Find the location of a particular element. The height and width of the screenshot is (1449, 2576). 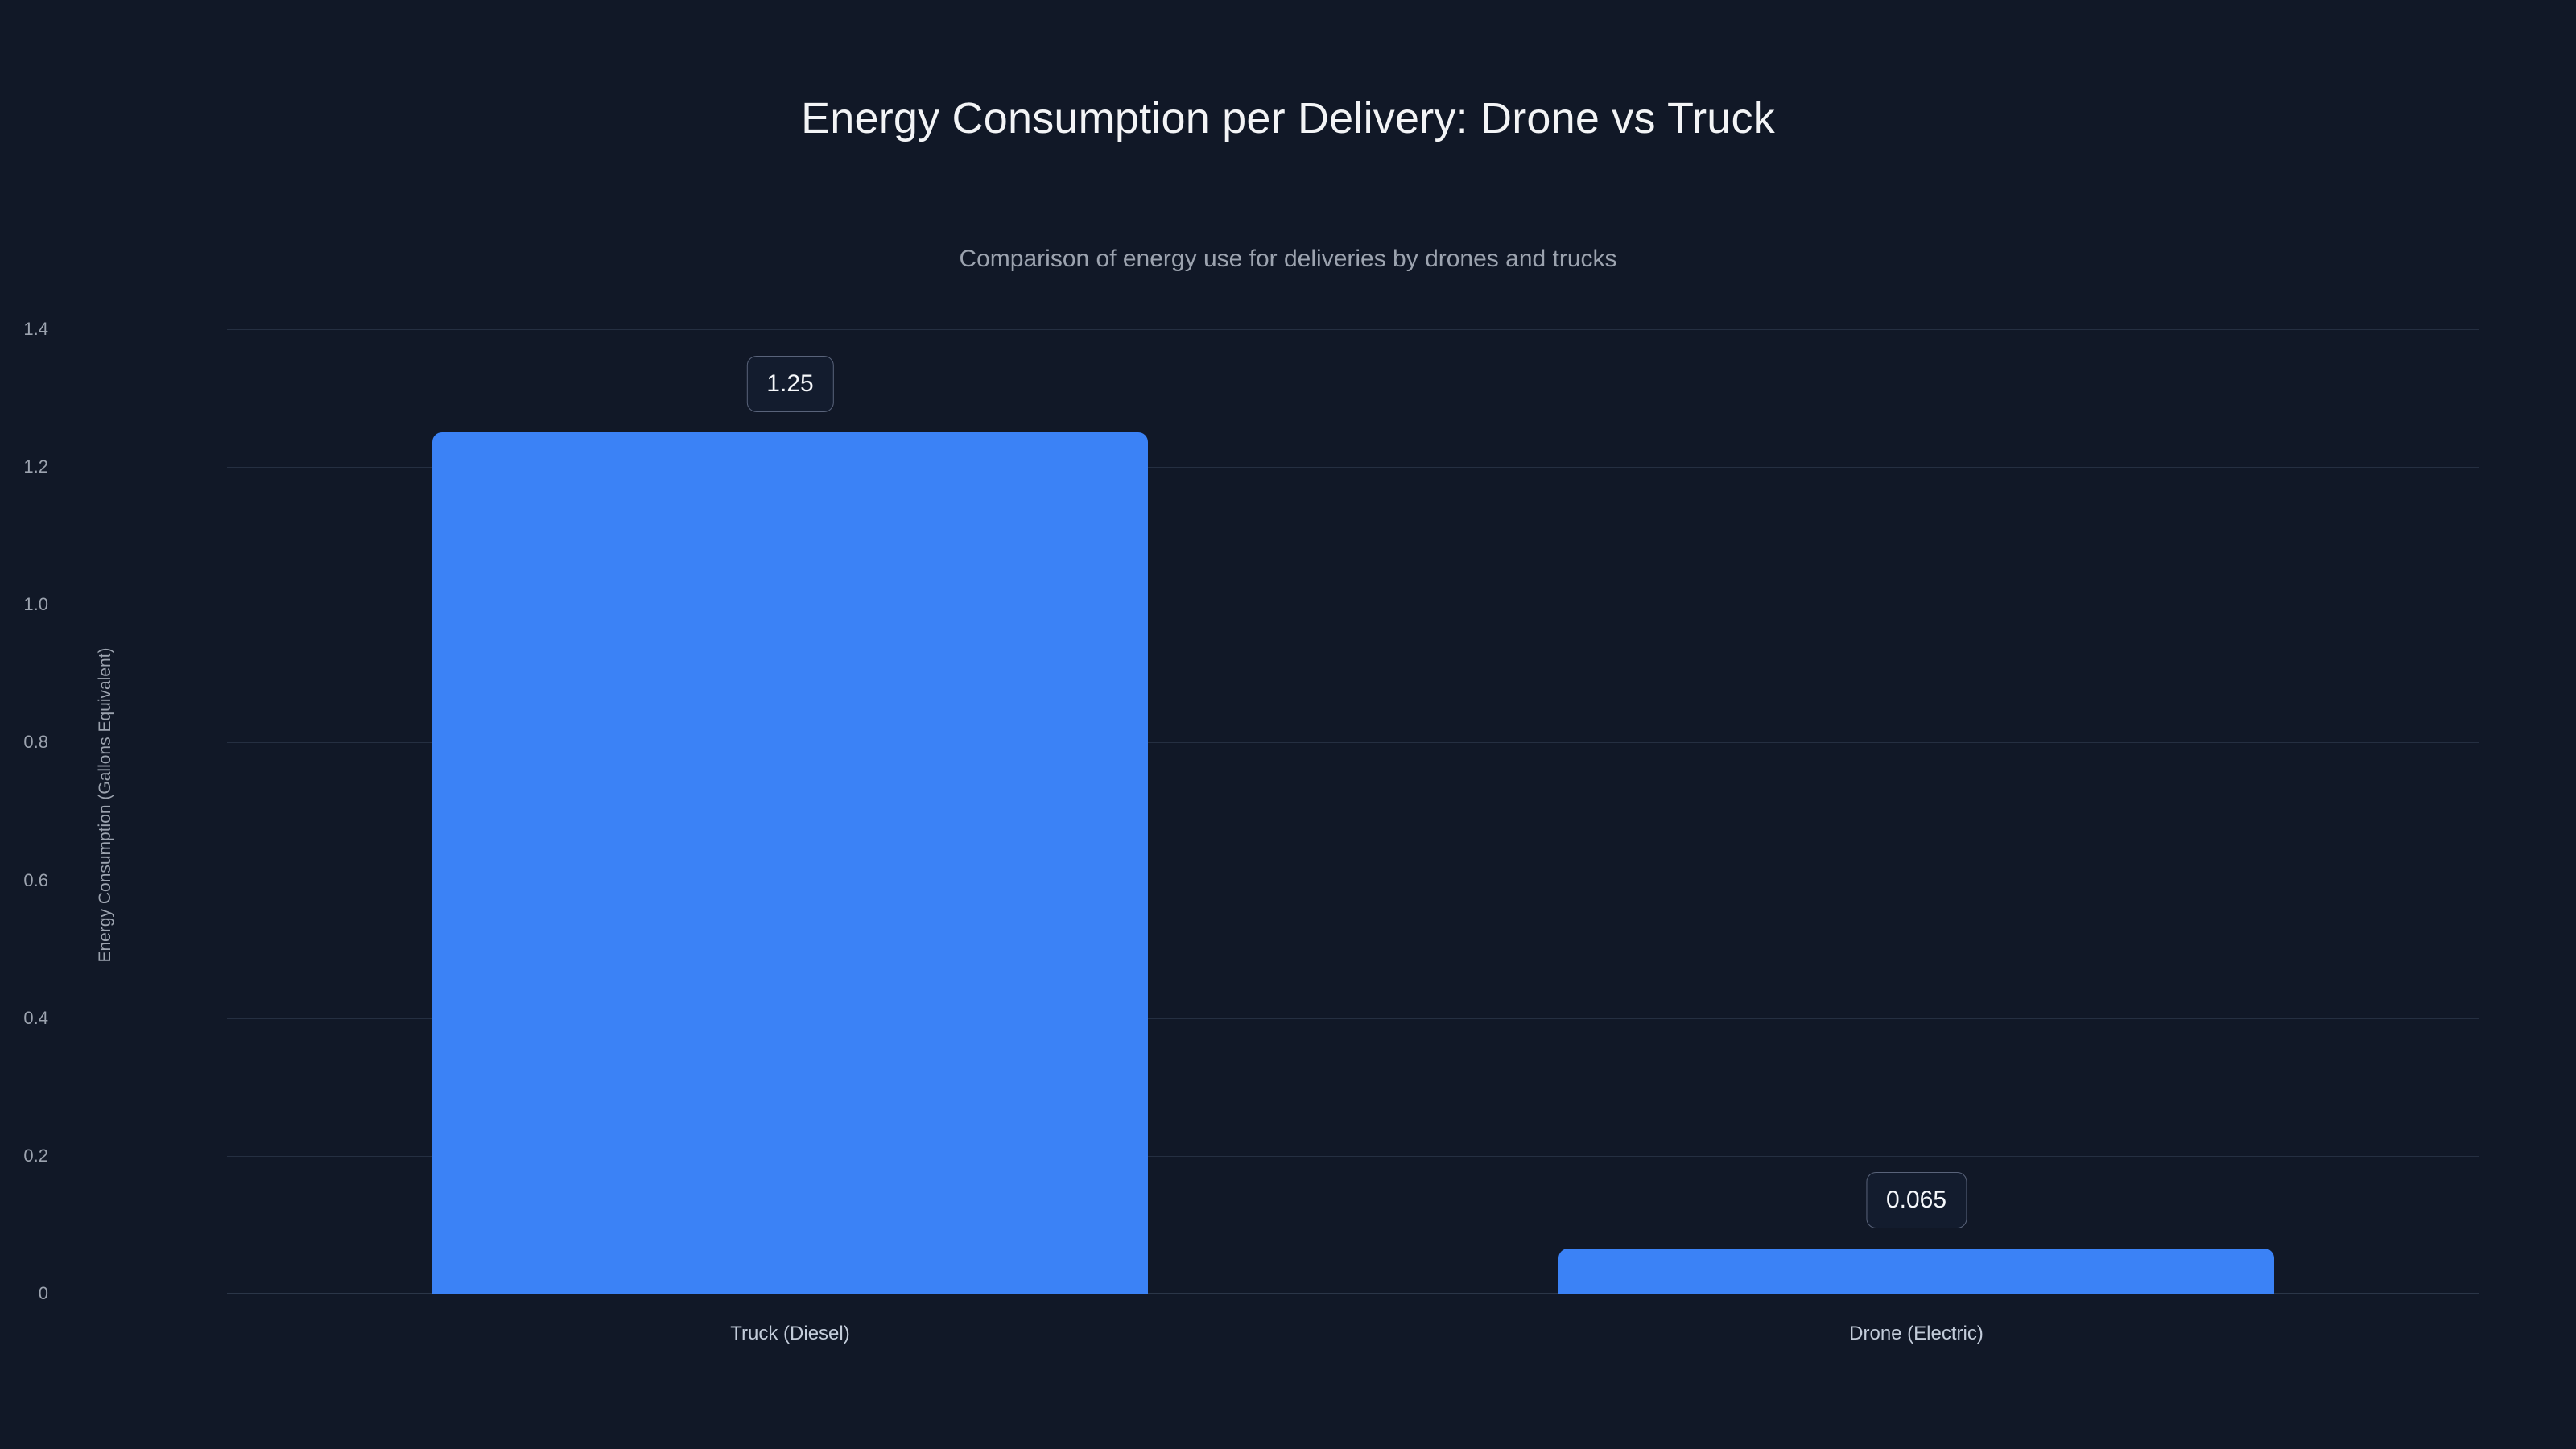

bar is located at coordinates (1916, 1271).